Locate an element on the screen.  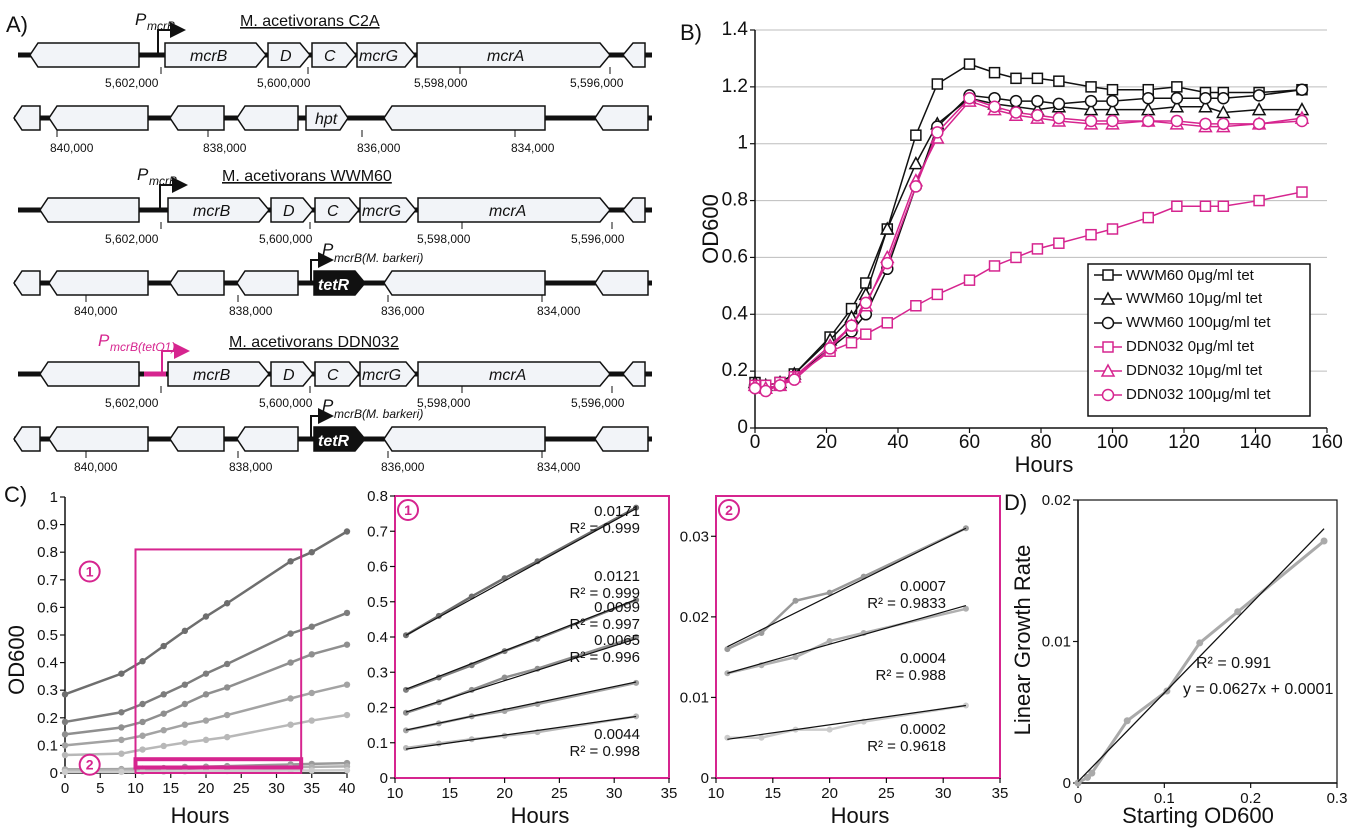
gene-tetR: tetR is located at coordinates (334, 285).